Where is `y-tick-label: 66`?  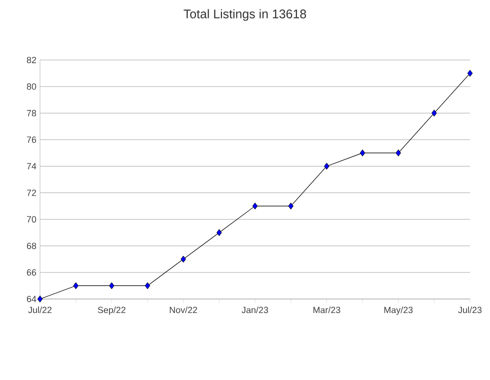
y-tick-label: 66 is located at coordinates (31, 272).